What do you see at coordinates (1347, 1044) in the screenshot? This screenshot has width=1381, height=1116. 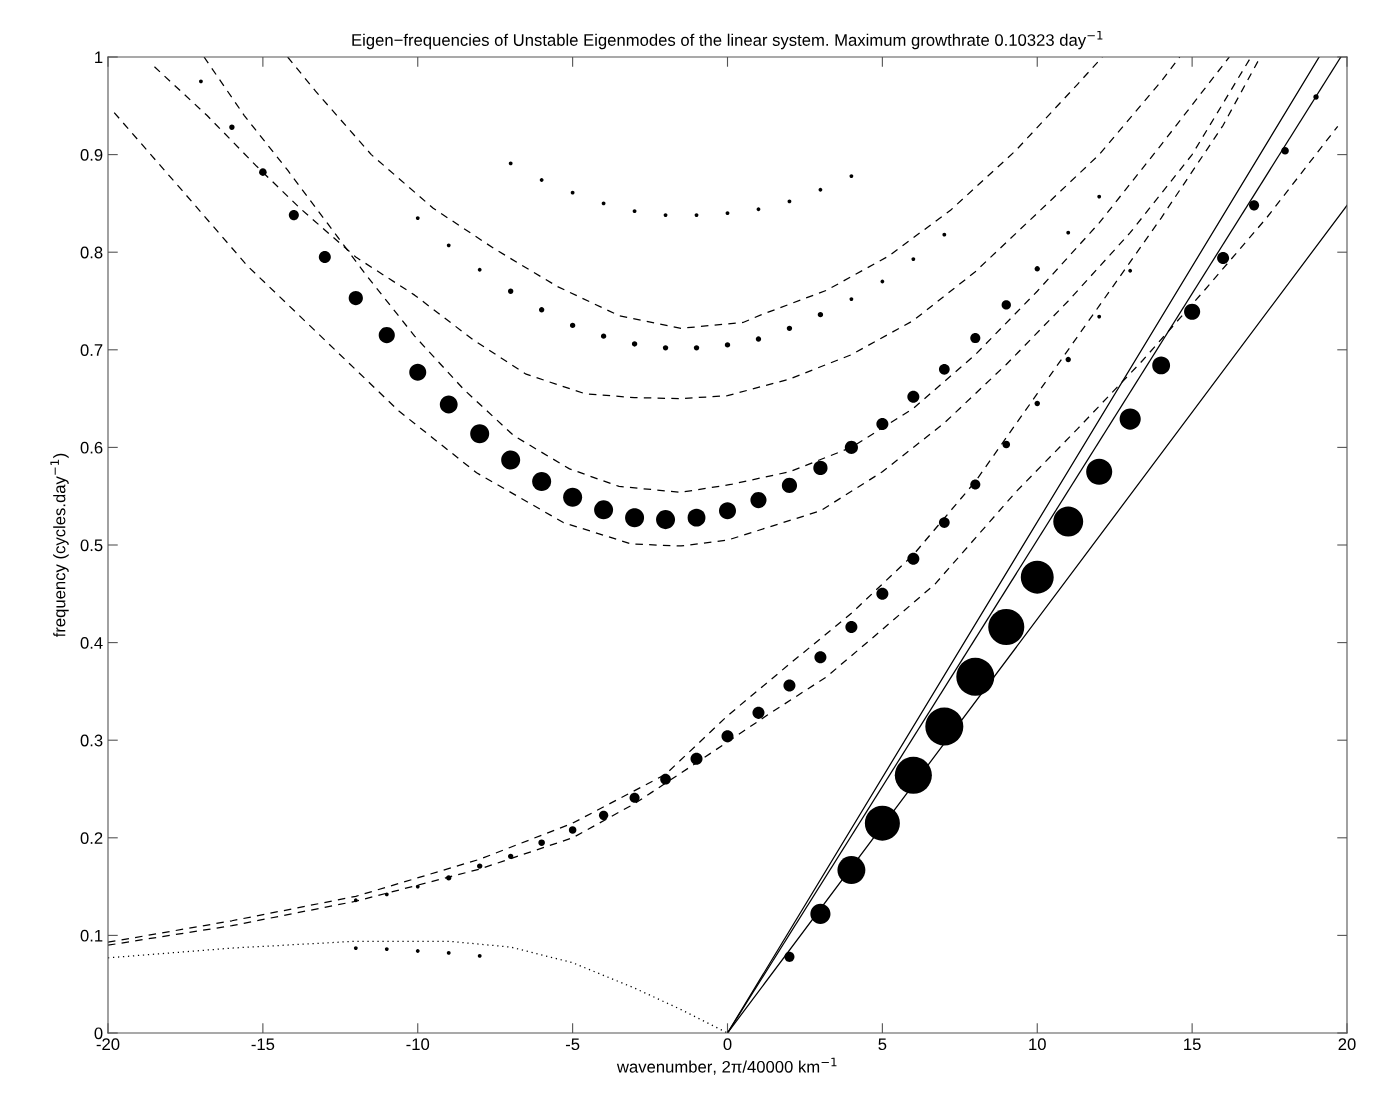 I see `x-tick-label: 20` at bounding box center [1347, 1044].